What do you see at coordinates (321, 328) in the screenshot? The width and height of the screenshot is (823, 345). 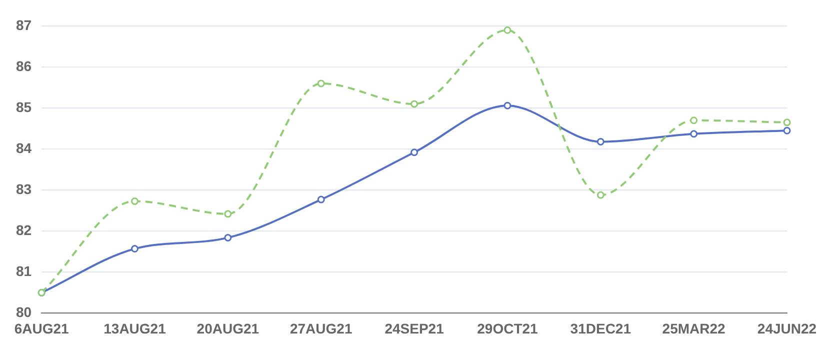 I see `x-tick-label: 27AUG21` at bounding box center [321, 328].